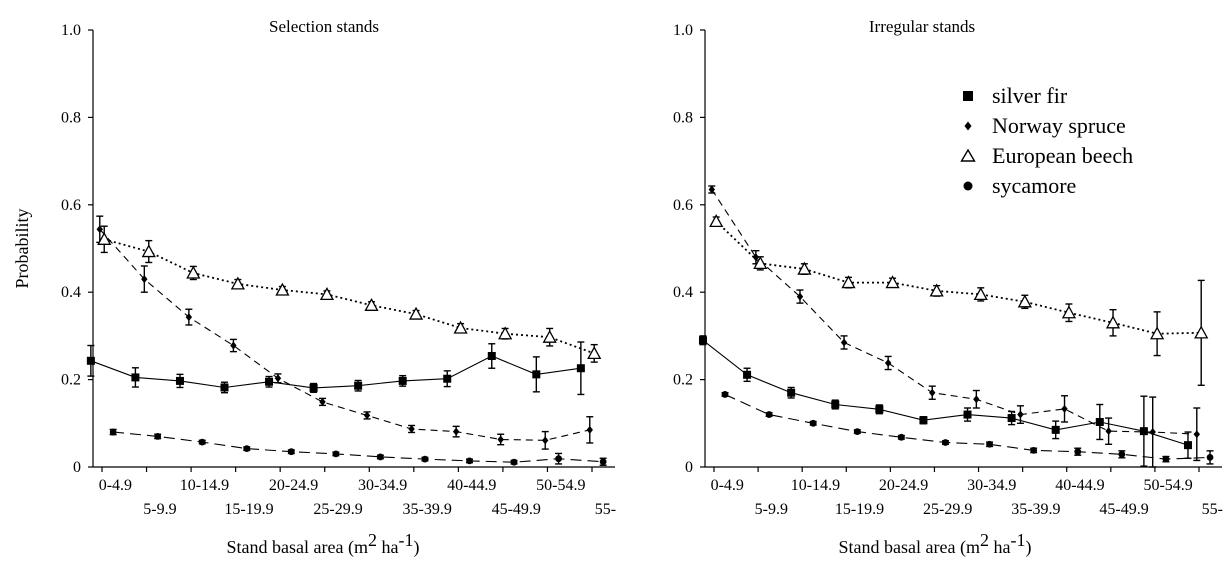 This screenshot has width=1230, height=562. Describe the element at coordinates (1035, 509) in the screenshot. I see `x-tick-label: 35-39.9` at that location.